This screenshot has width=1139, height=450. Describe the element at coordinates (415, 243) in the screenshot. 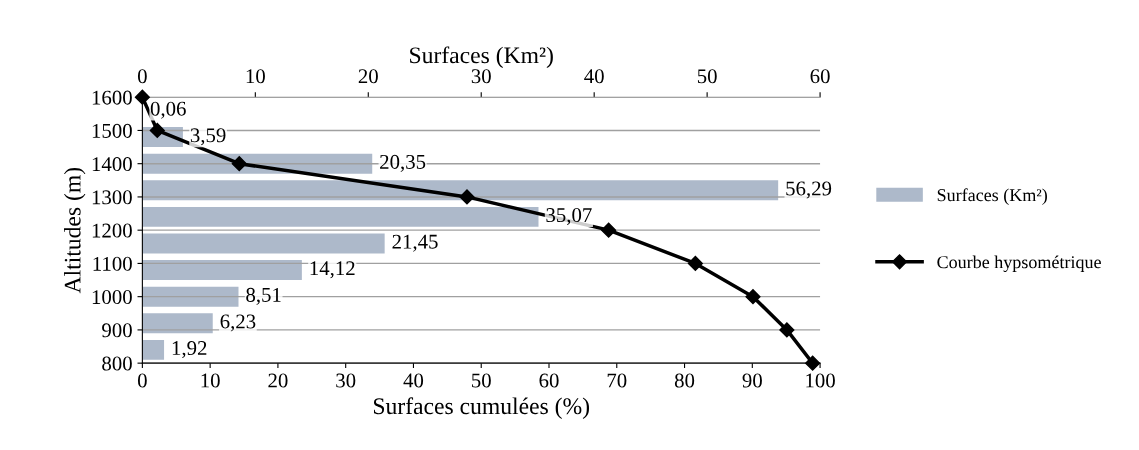

I see `data-label: 21,45` at that location.